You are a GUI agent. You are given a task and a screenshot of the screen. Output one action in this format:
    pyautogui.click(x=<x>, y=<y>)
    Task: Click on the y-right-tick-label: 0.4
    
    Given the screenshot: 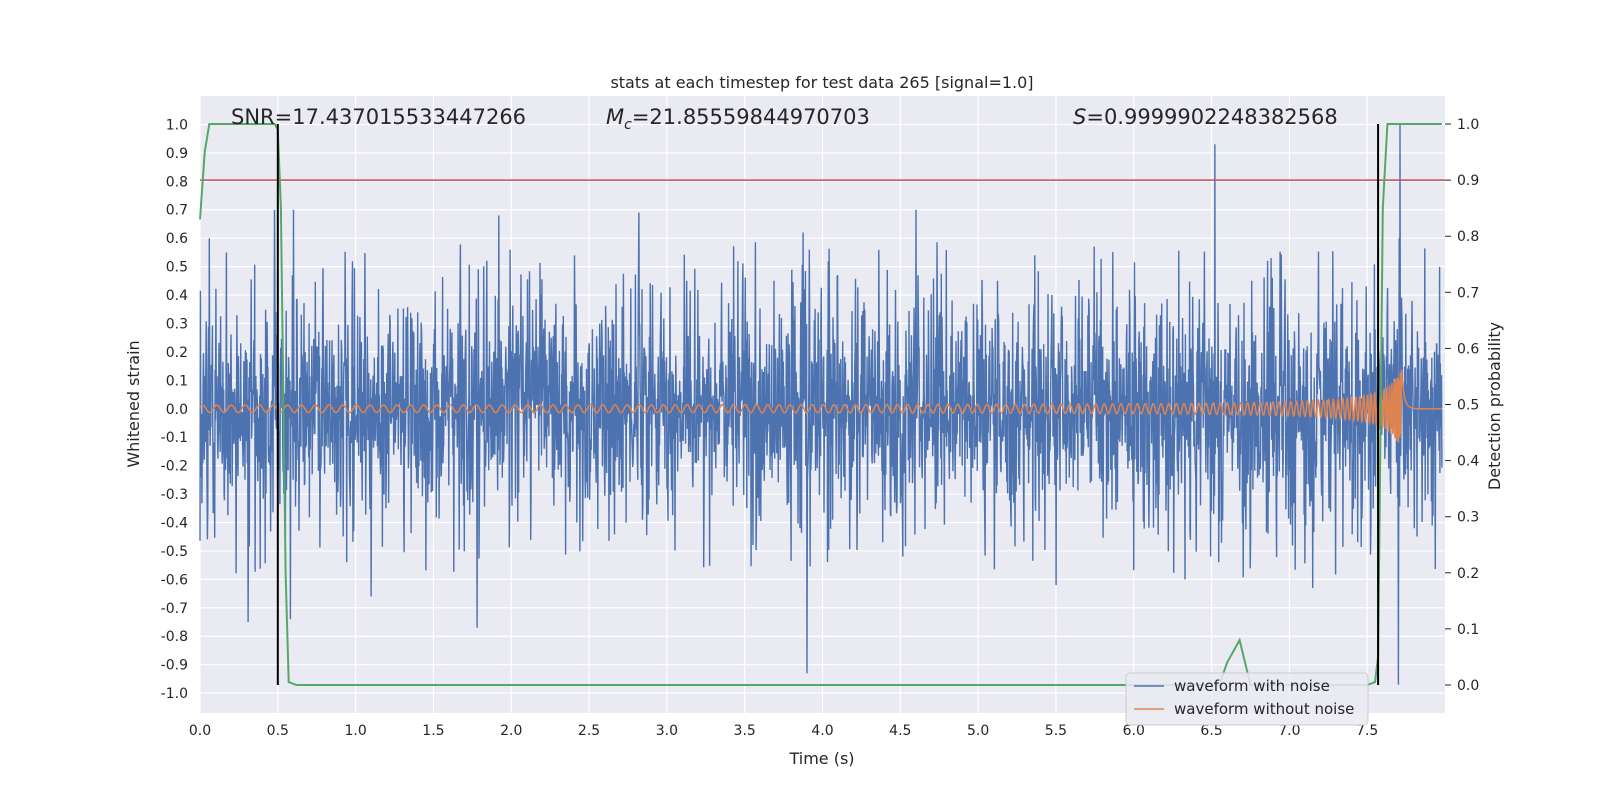 What is the action you would take?
    pyautogui.click(x=1468, y=462)
    